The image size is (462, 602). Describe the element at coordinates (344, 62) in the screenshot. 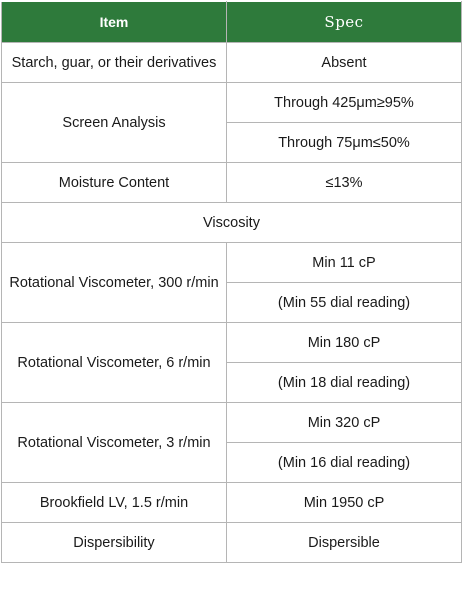

I see `spec-starch: Absent` at that location.